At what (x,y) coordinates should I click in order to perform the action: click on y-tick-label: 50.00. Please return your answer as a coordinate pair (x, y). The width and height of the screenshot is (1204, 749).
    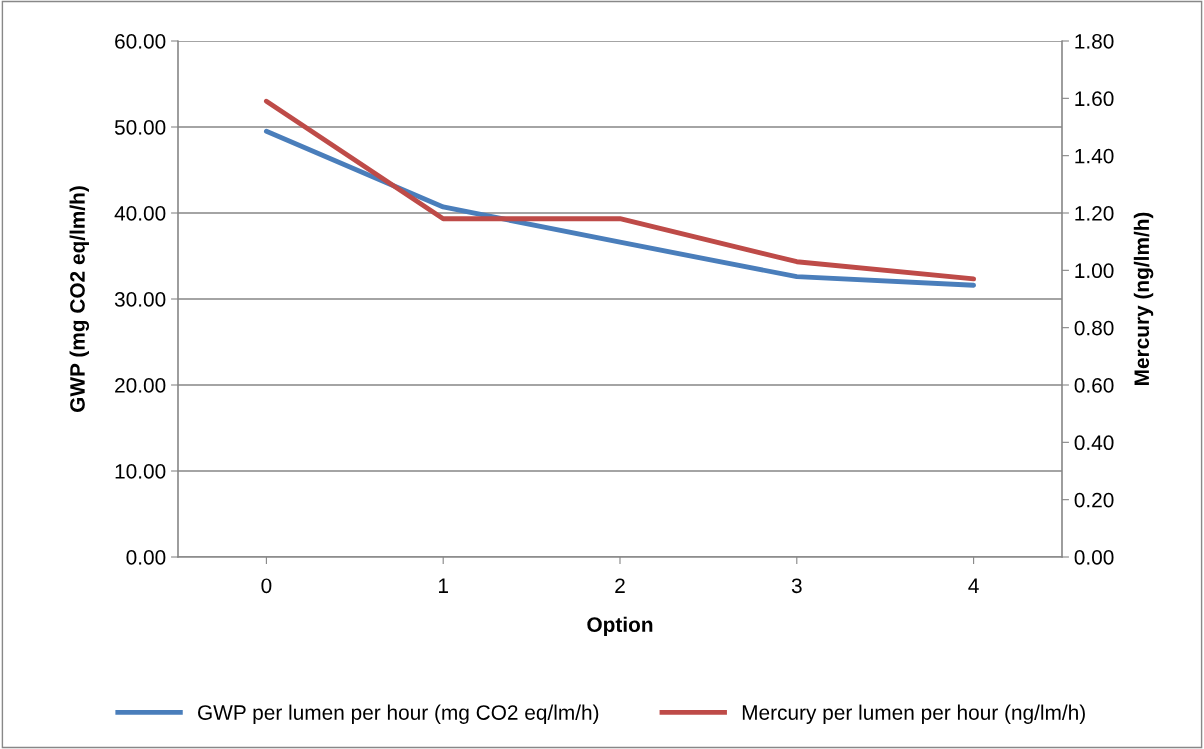
    Looking at the image, I should click on (140, 127).